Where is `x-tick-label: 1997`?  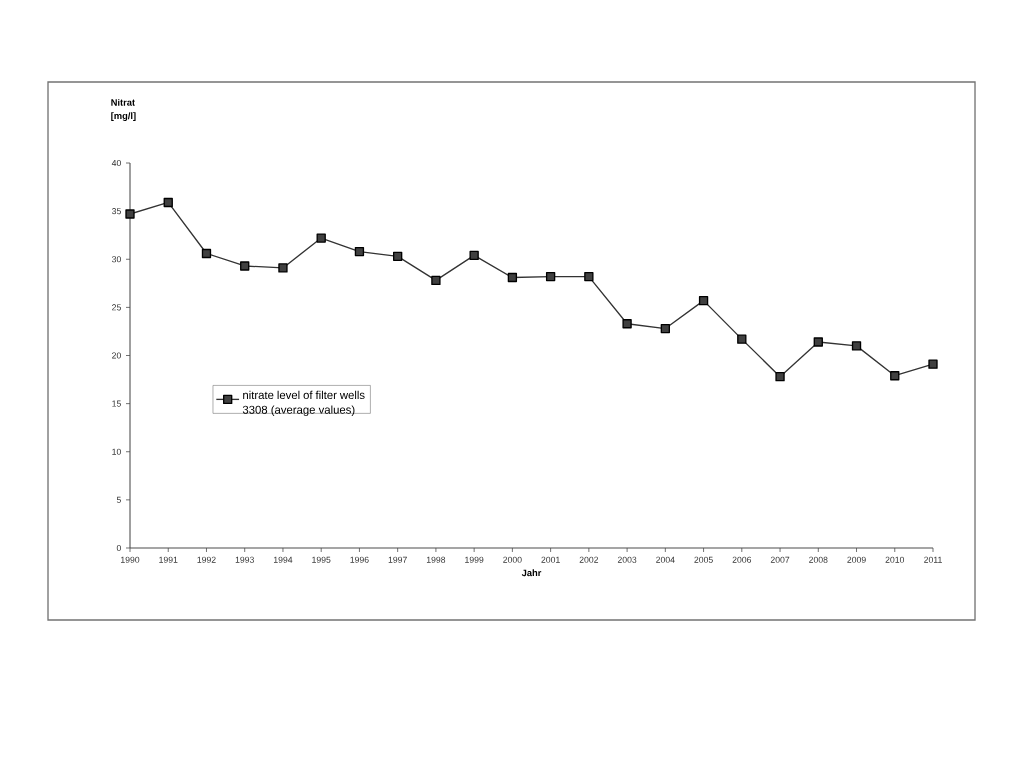 x-tick-label: 1997 is located at coordinates (397, 559).